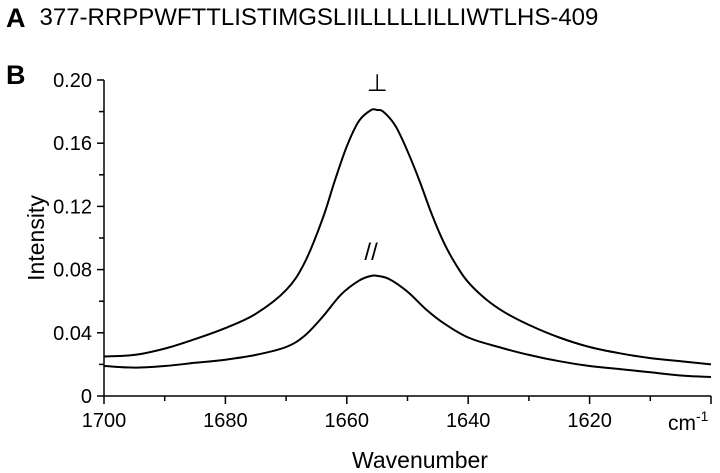 Image resolution: width=720 pixels, height=473 pixels. What do you see at coordinates (371, 252) in the screenshot?
I see `annotation-parallel: //` at bounding box center [371, 252].